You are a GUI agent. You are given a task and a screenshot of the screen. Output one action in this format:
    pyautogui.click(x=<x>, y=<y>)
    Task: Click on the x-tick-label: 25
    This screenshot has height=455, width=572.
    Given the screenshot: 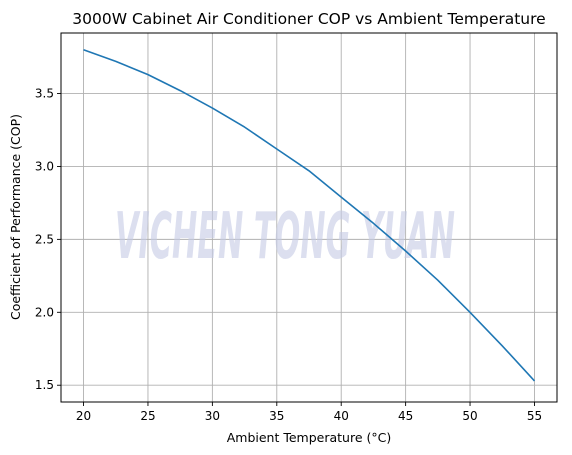 What is the action you would take?
    pyautogui.click(x=147, y=416)
    